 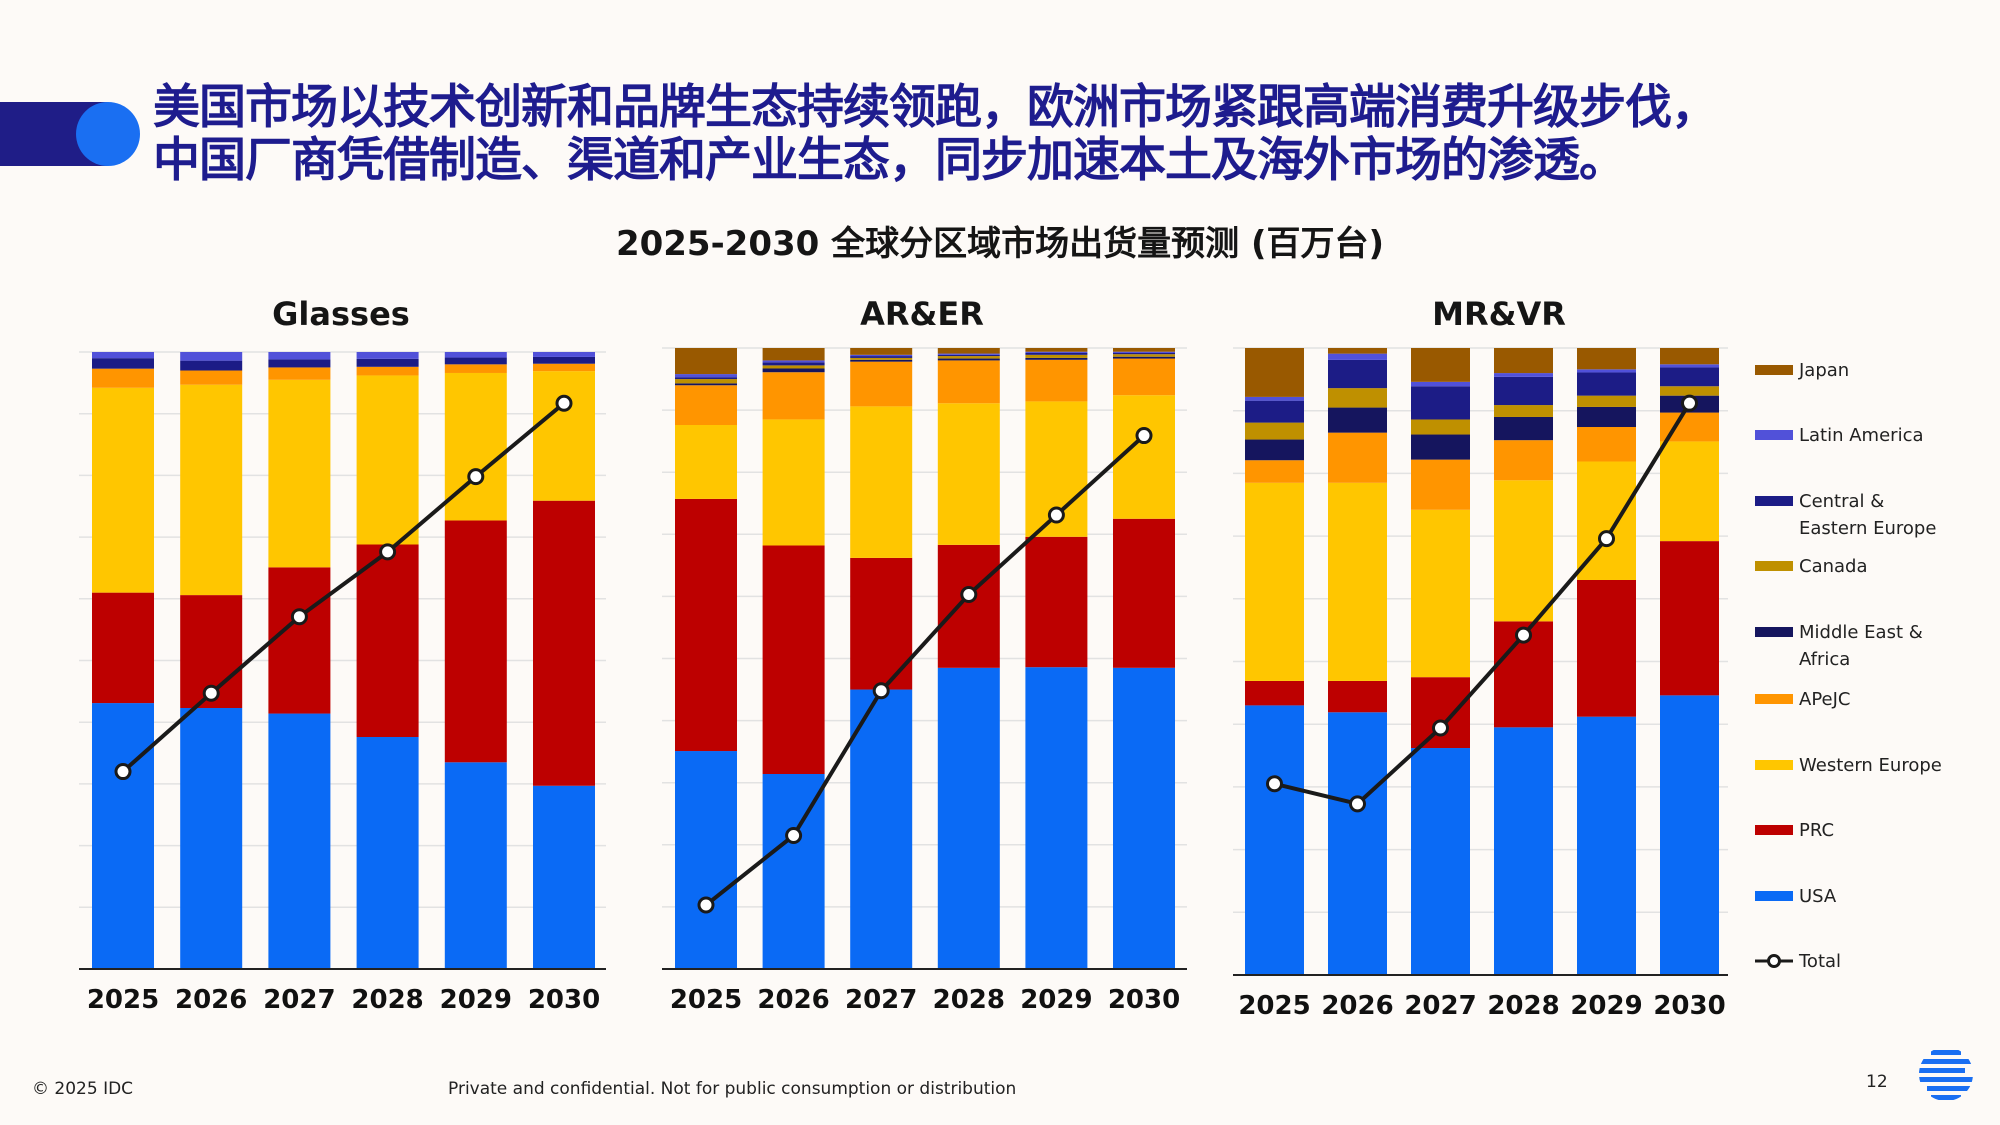 I want to click on bar-segment-glasses-apejc-2029, so click(x=475, y=368).